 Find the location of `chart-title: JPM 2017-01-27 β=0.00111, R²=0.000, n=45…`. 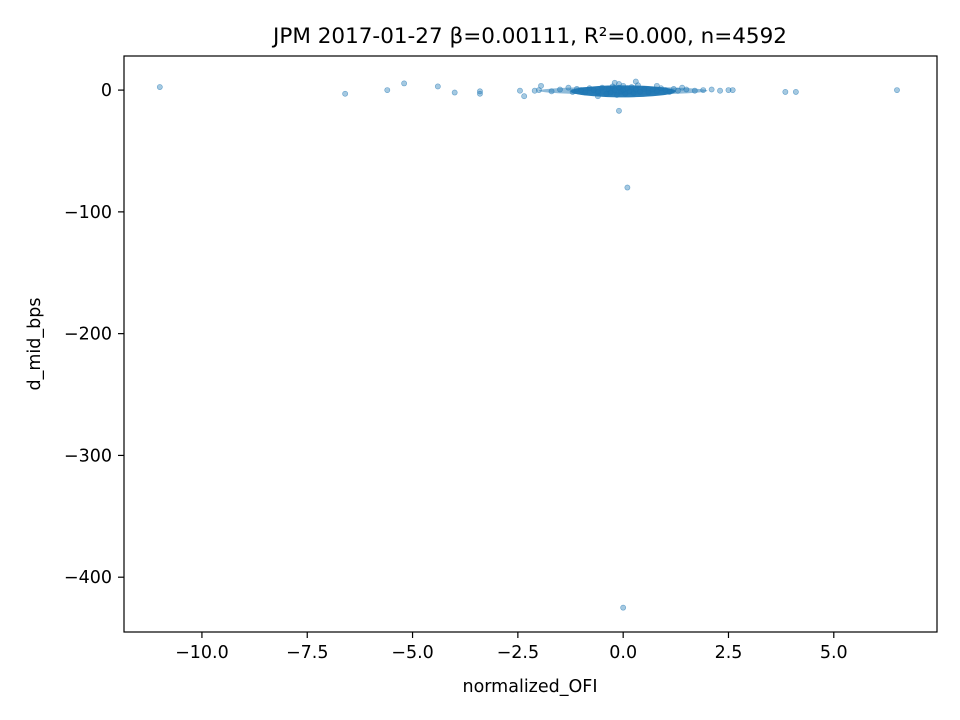

chart-title: JPM 2017-01-27 β=0.00111, R²=0.000, n=45… is located at coordinates (529, 36).